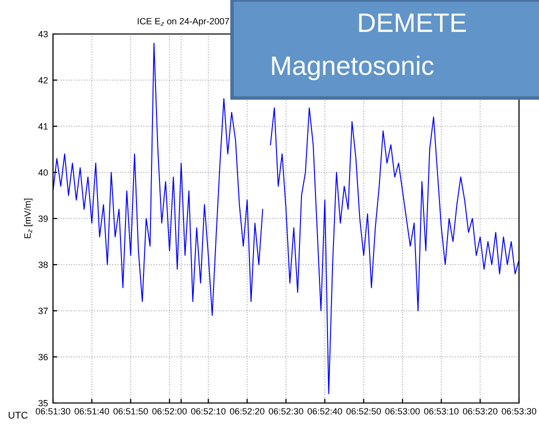 The image size is (539, 426). I want to click on y-tick-label: 36, so click(43, 357).